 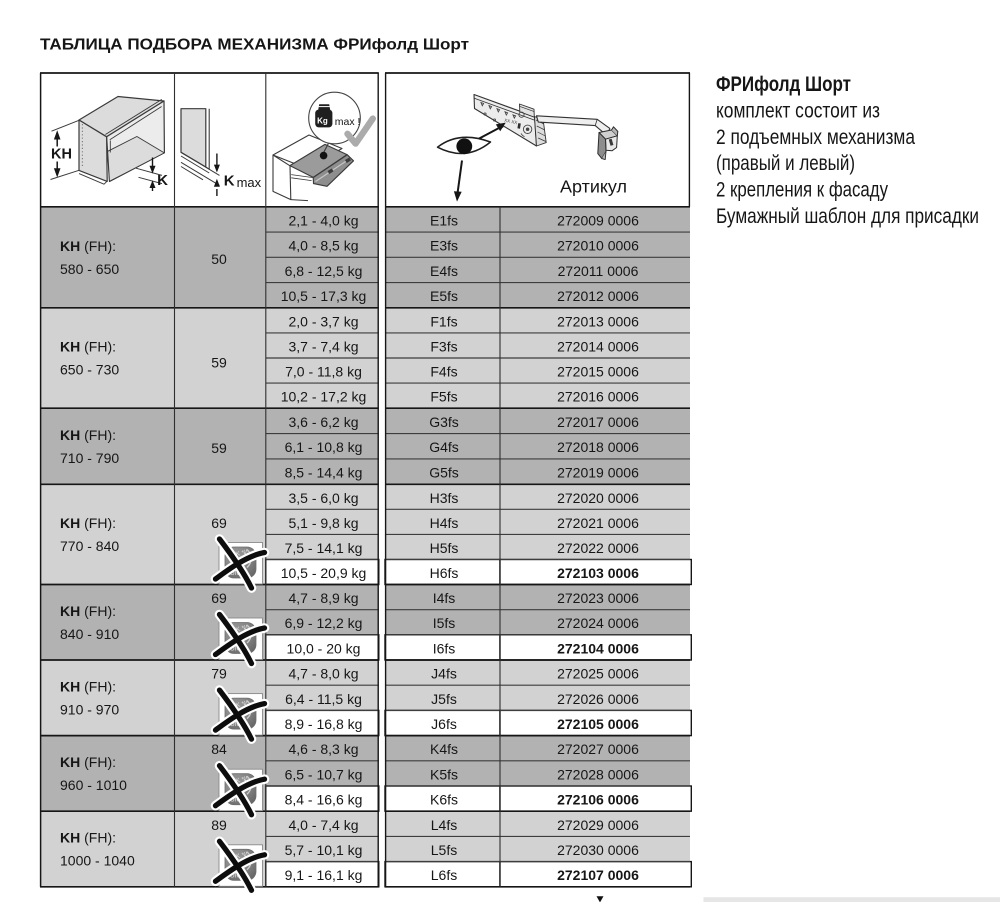 What do you see at coordinates (324, 573) in the screenshot?
I see `svg-text: 10,5 - 20,9 kg` at bounding box center [324, 573].